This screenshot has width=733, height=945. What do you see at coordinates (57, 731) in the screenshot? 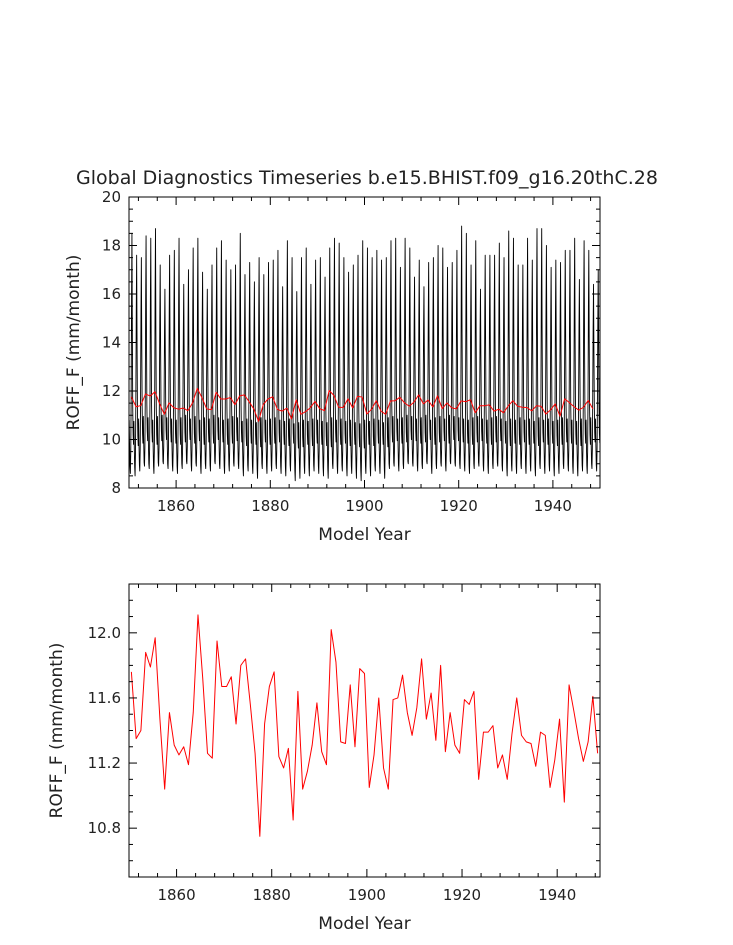
I see `bottom-y-axis-label: ROFF_F (mm/month)` at bounding box center [57, 731].